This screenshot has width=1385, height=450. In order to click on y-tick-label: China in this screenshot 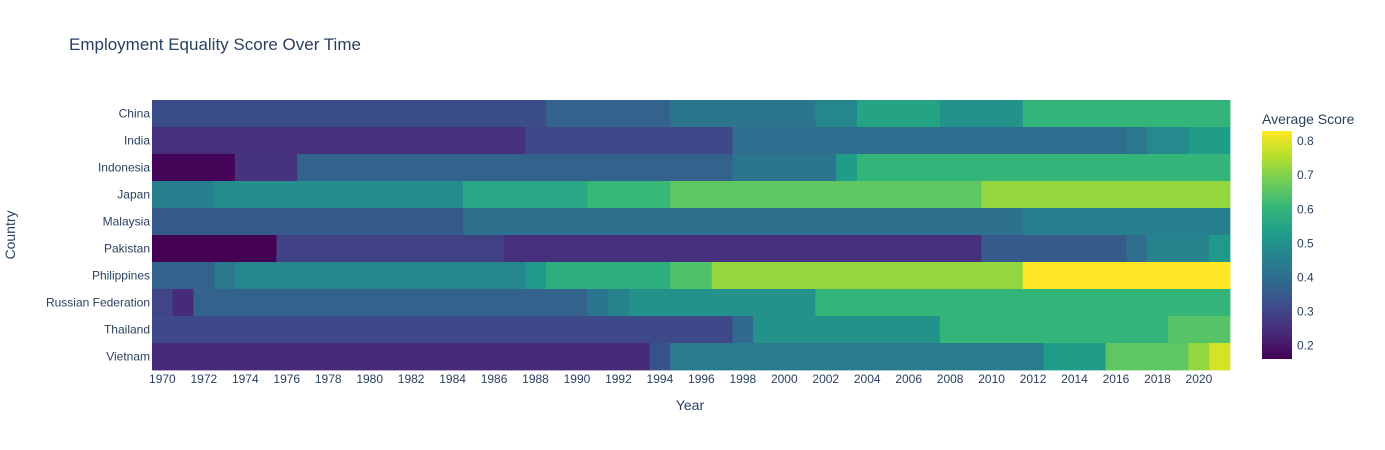, I will do `click(135, 114)`.